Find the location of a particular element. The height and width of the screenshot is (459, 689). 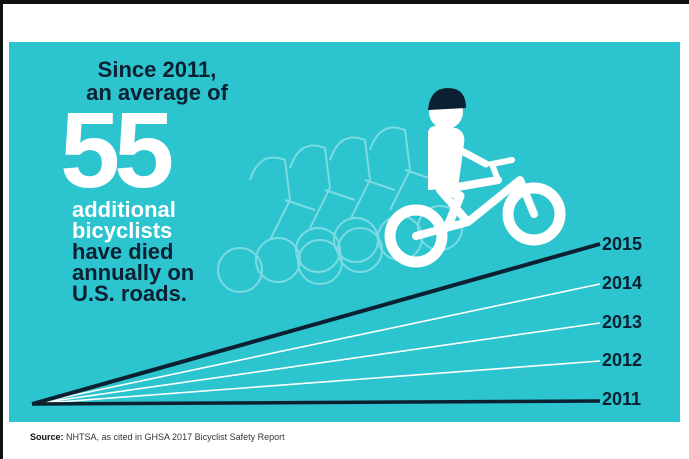

description-line-2: bicyclists is located at coordinates (122, 230).